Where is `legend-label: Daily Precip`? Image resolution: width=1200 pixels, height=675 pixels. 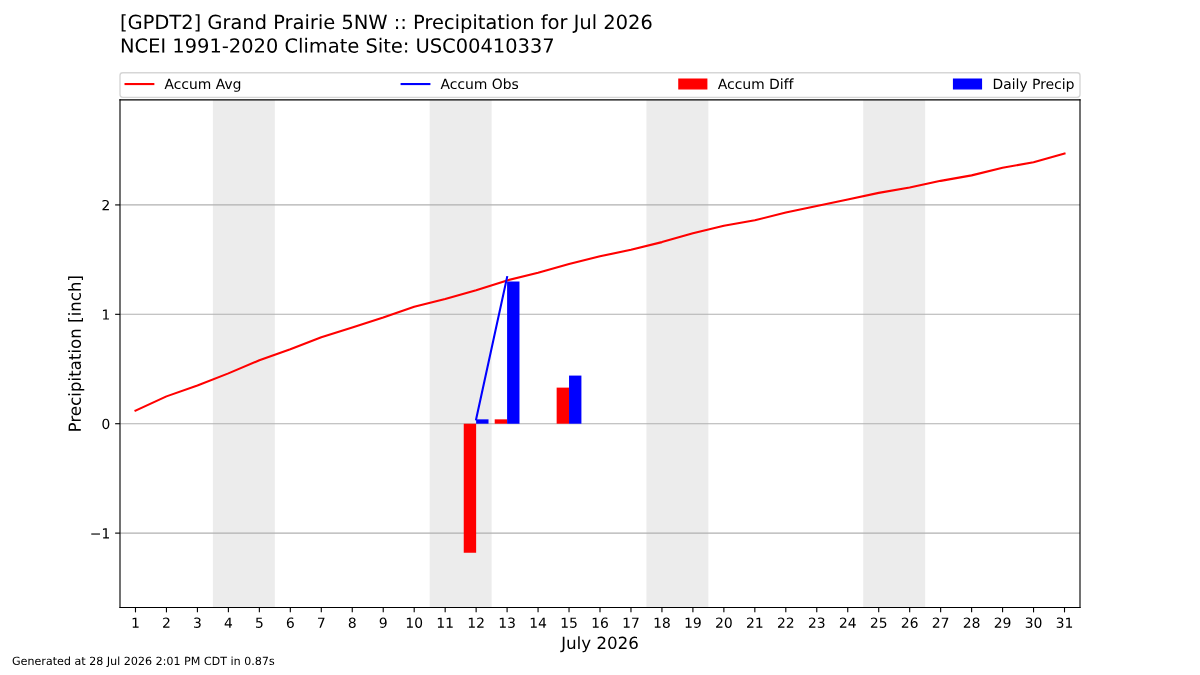
legend-label: Daily Precip is located at coordinates (1033, 85).